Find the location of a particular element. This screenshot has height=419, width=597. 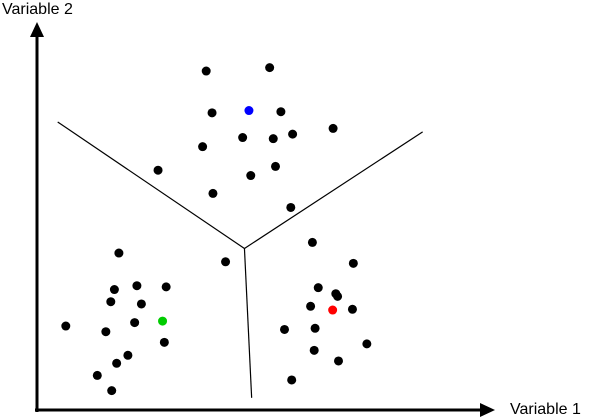

x-axis-arrowhead is located at coordinates (487, 410).